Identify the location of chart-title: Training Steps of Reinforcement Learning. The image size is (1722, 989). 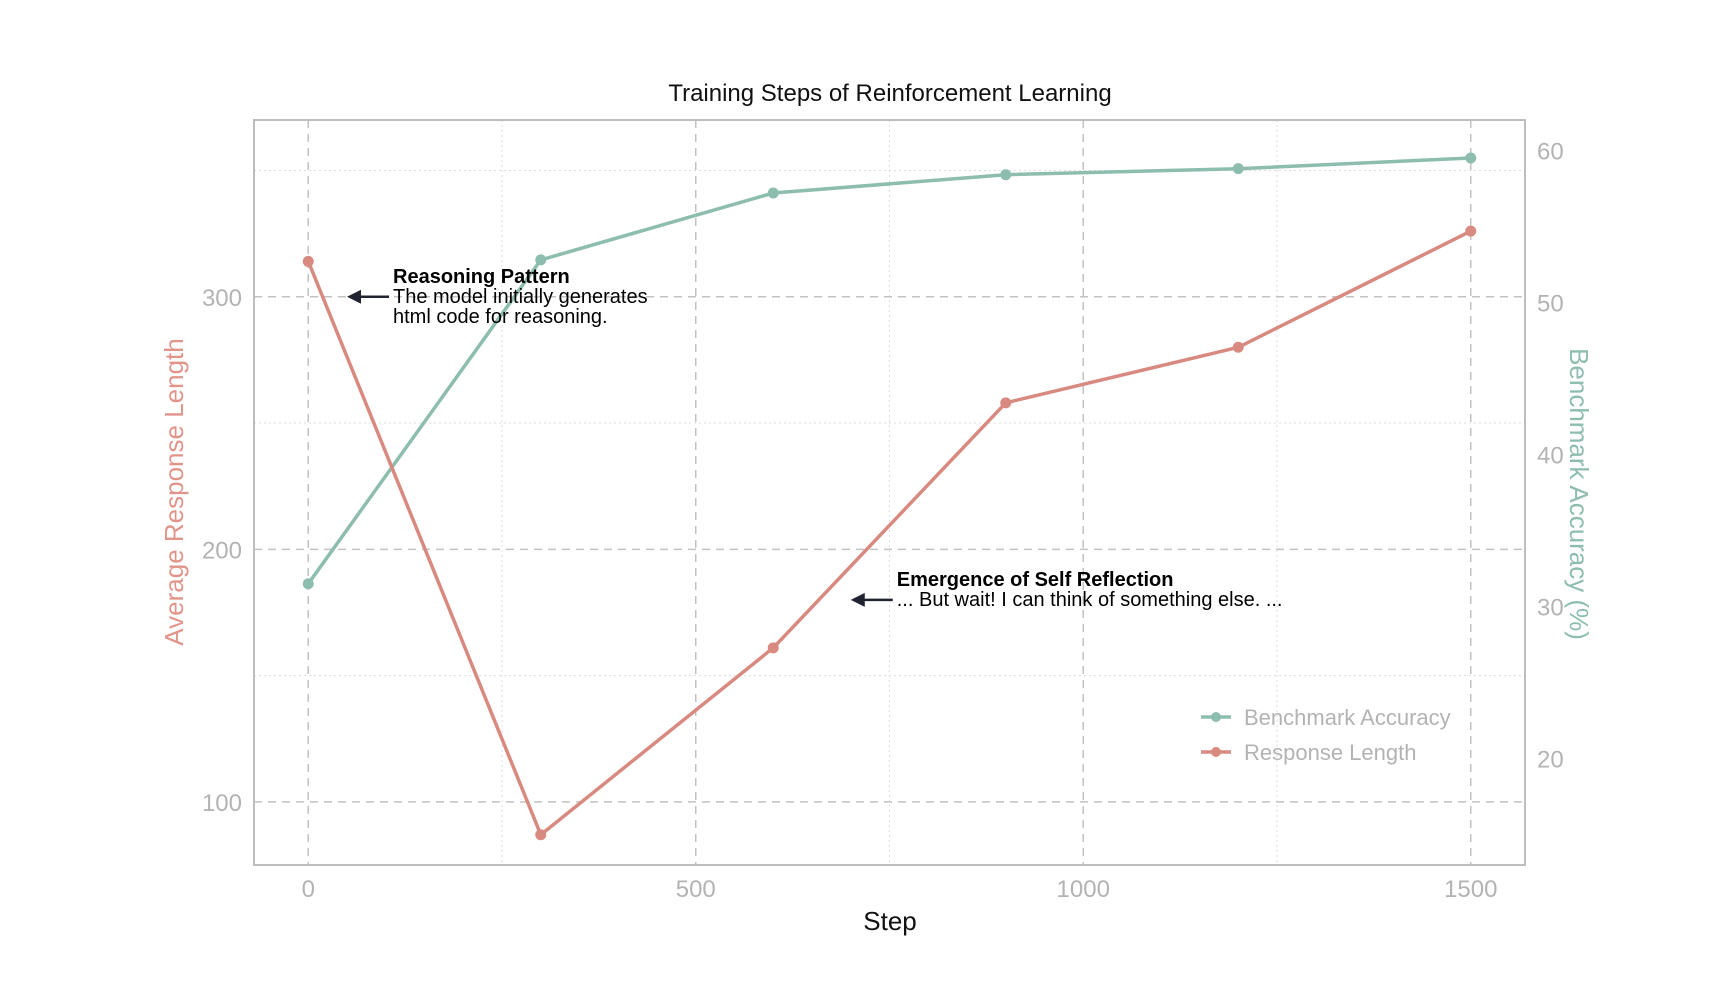
(889, 93).